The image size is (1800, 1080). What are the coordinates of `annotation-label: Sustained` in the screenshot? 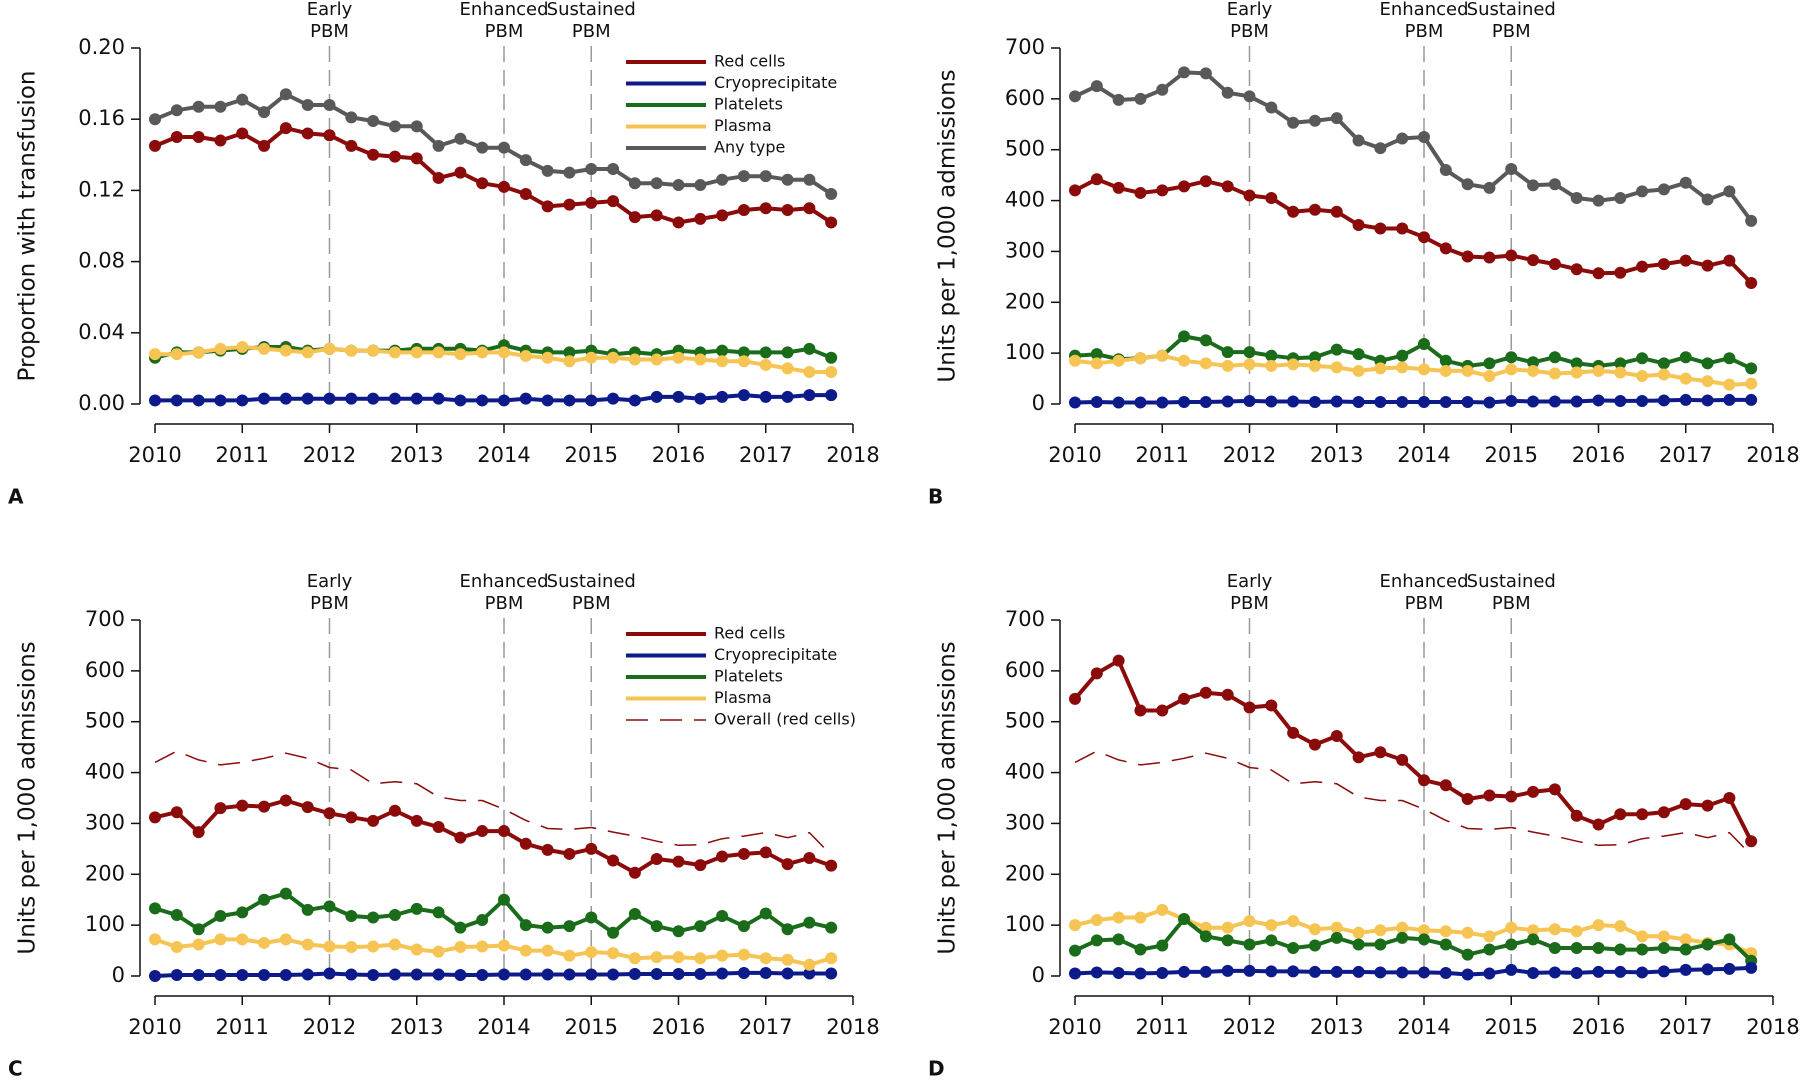 It's located at (1511, 581).